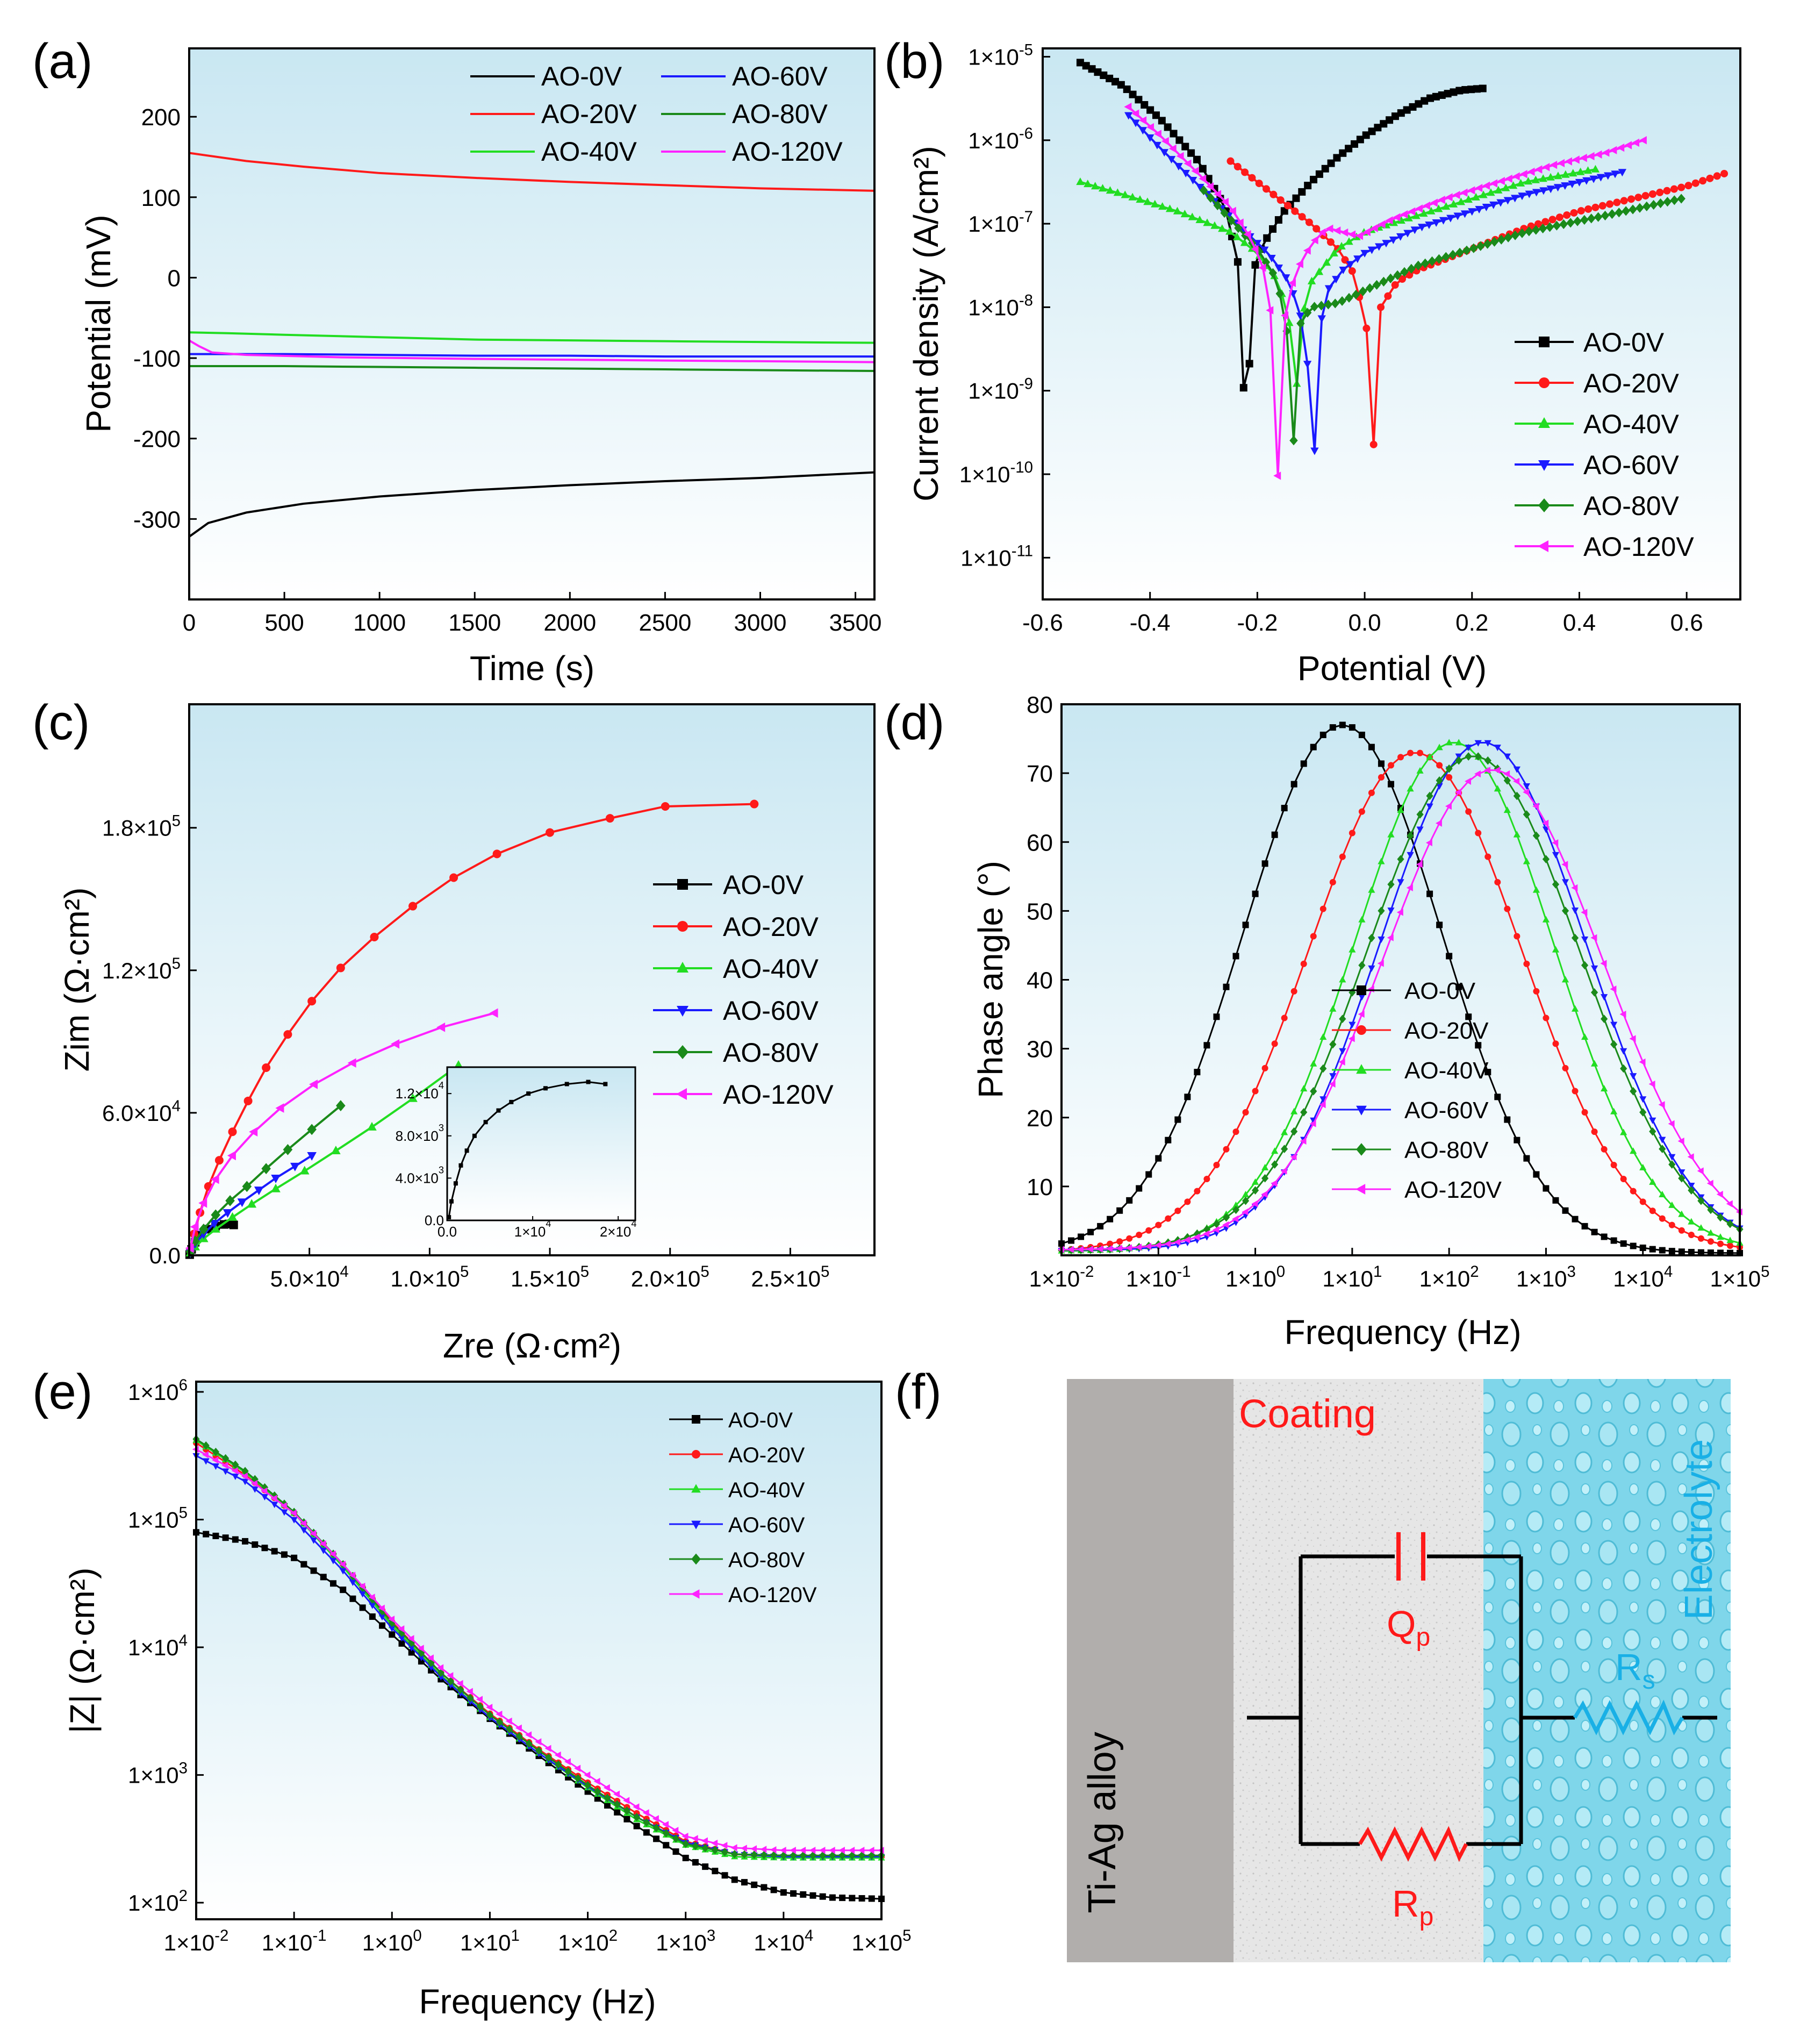 The height and width of the screenshot is (2044, 1793). Describe the element at coordinates (294, 1941) in the screenshot. I see `x-tick-label-e: 1×10⁻¹` at that location.